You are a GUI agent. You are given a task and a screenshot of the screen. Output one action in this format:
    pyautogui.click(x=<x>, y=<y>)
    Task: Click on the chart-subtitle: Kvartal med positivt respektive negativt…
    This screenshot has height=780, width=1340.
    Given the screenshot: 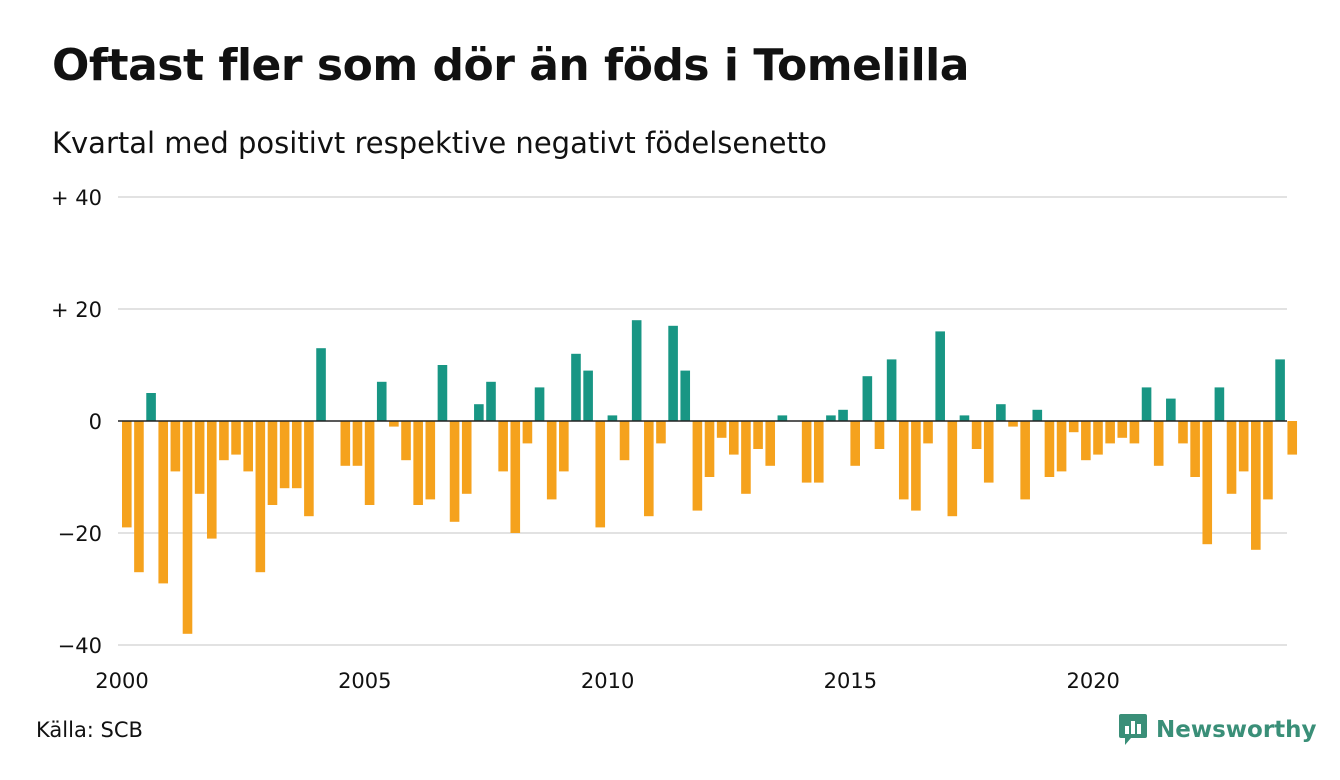 What is the action you would take?
    pyautogui.click(x=439, y=143)
    